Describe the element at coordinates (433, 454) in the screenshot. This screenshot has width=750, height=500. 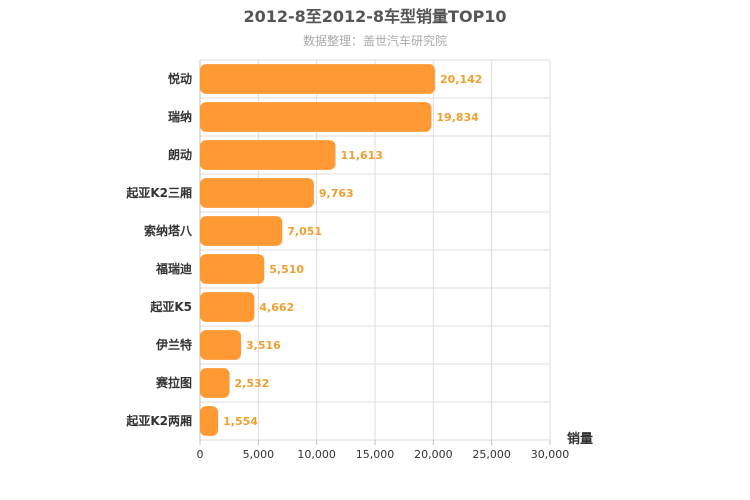
I see `x-tick-label: 20,000` at that location.